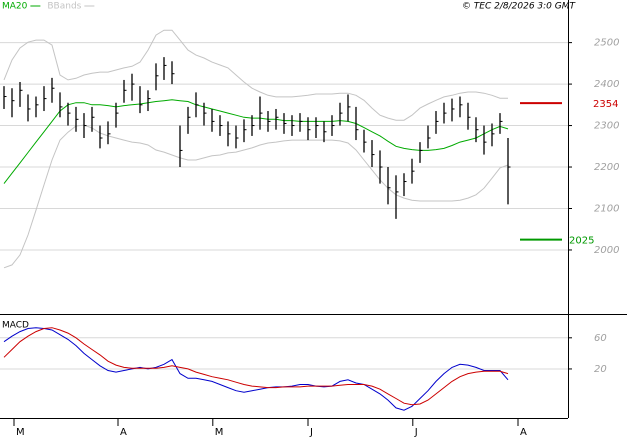  Describe the element at coordinates (600, 369) in the screenshot. I see `y-tick-label: 20` at that location.